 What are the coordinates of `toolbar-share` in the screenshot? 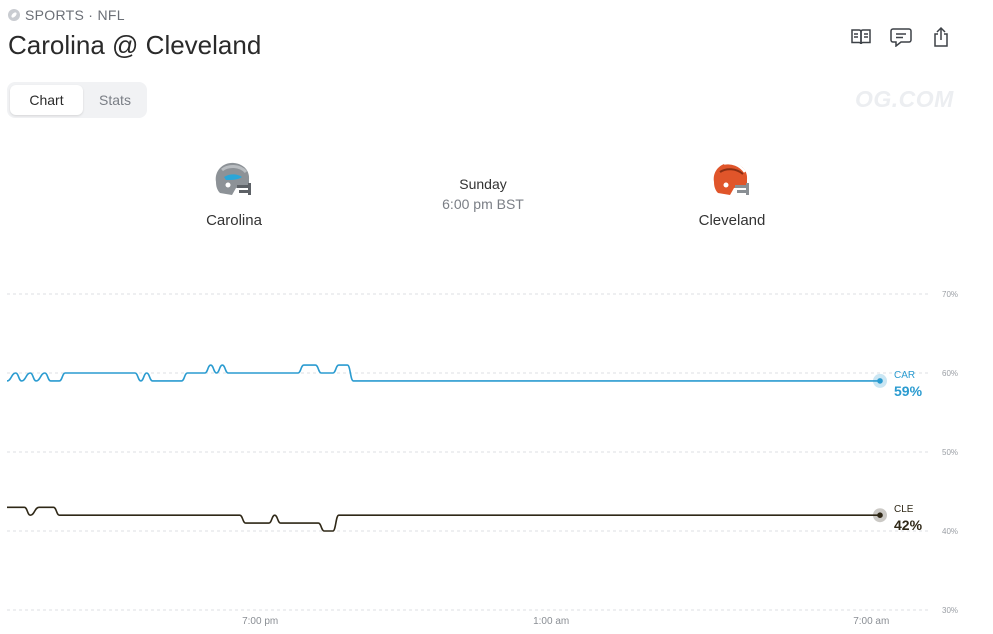 It's located at (941, 37).